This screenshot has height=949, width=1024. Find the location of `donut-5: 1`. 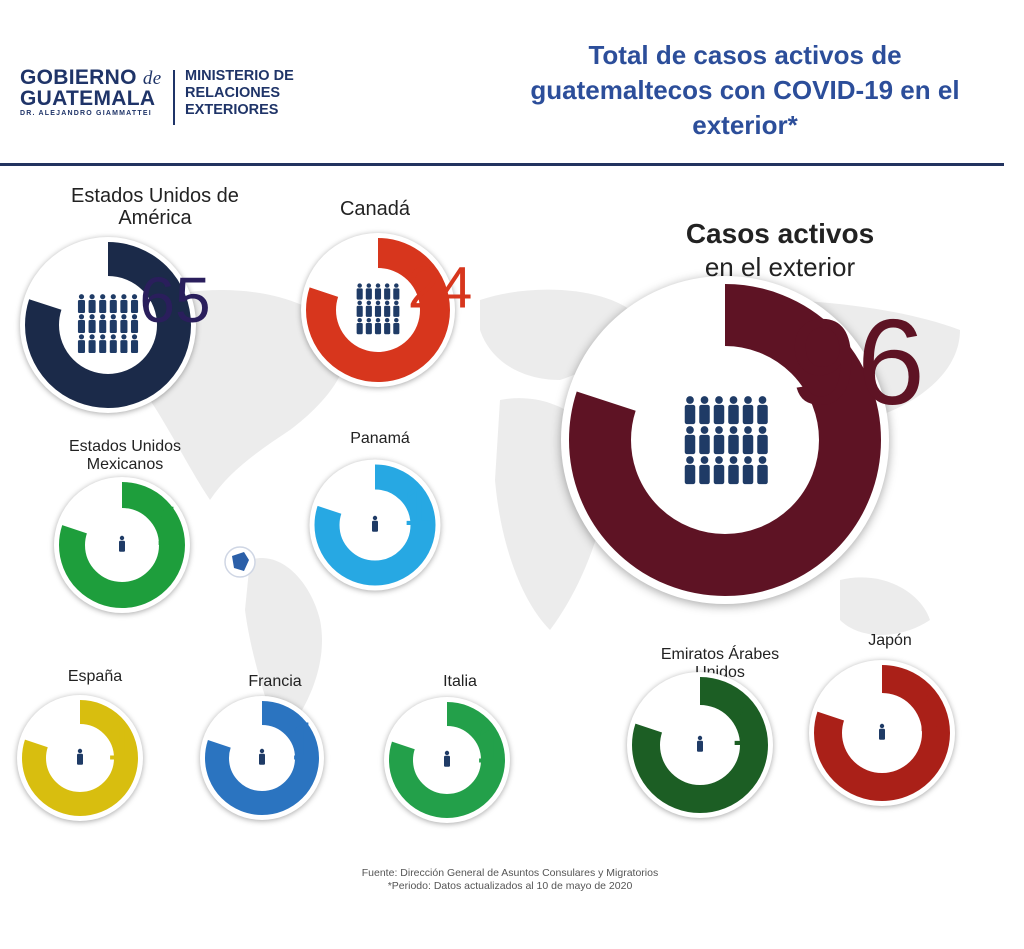

donut-5: 1 is located at coordinates (262, 758).